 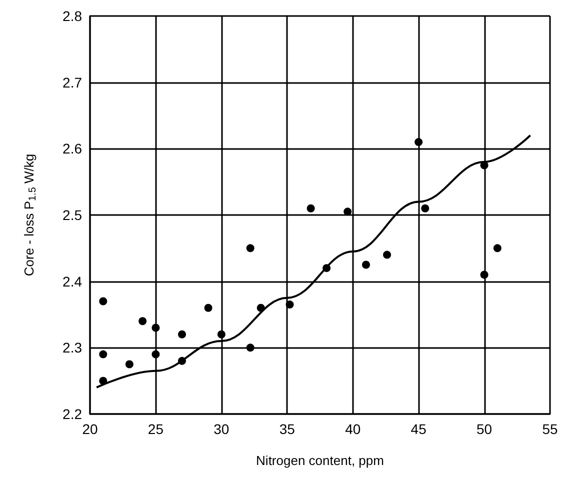 I want to click on y-tick-label: 2.2, so click(x=72, y=414).